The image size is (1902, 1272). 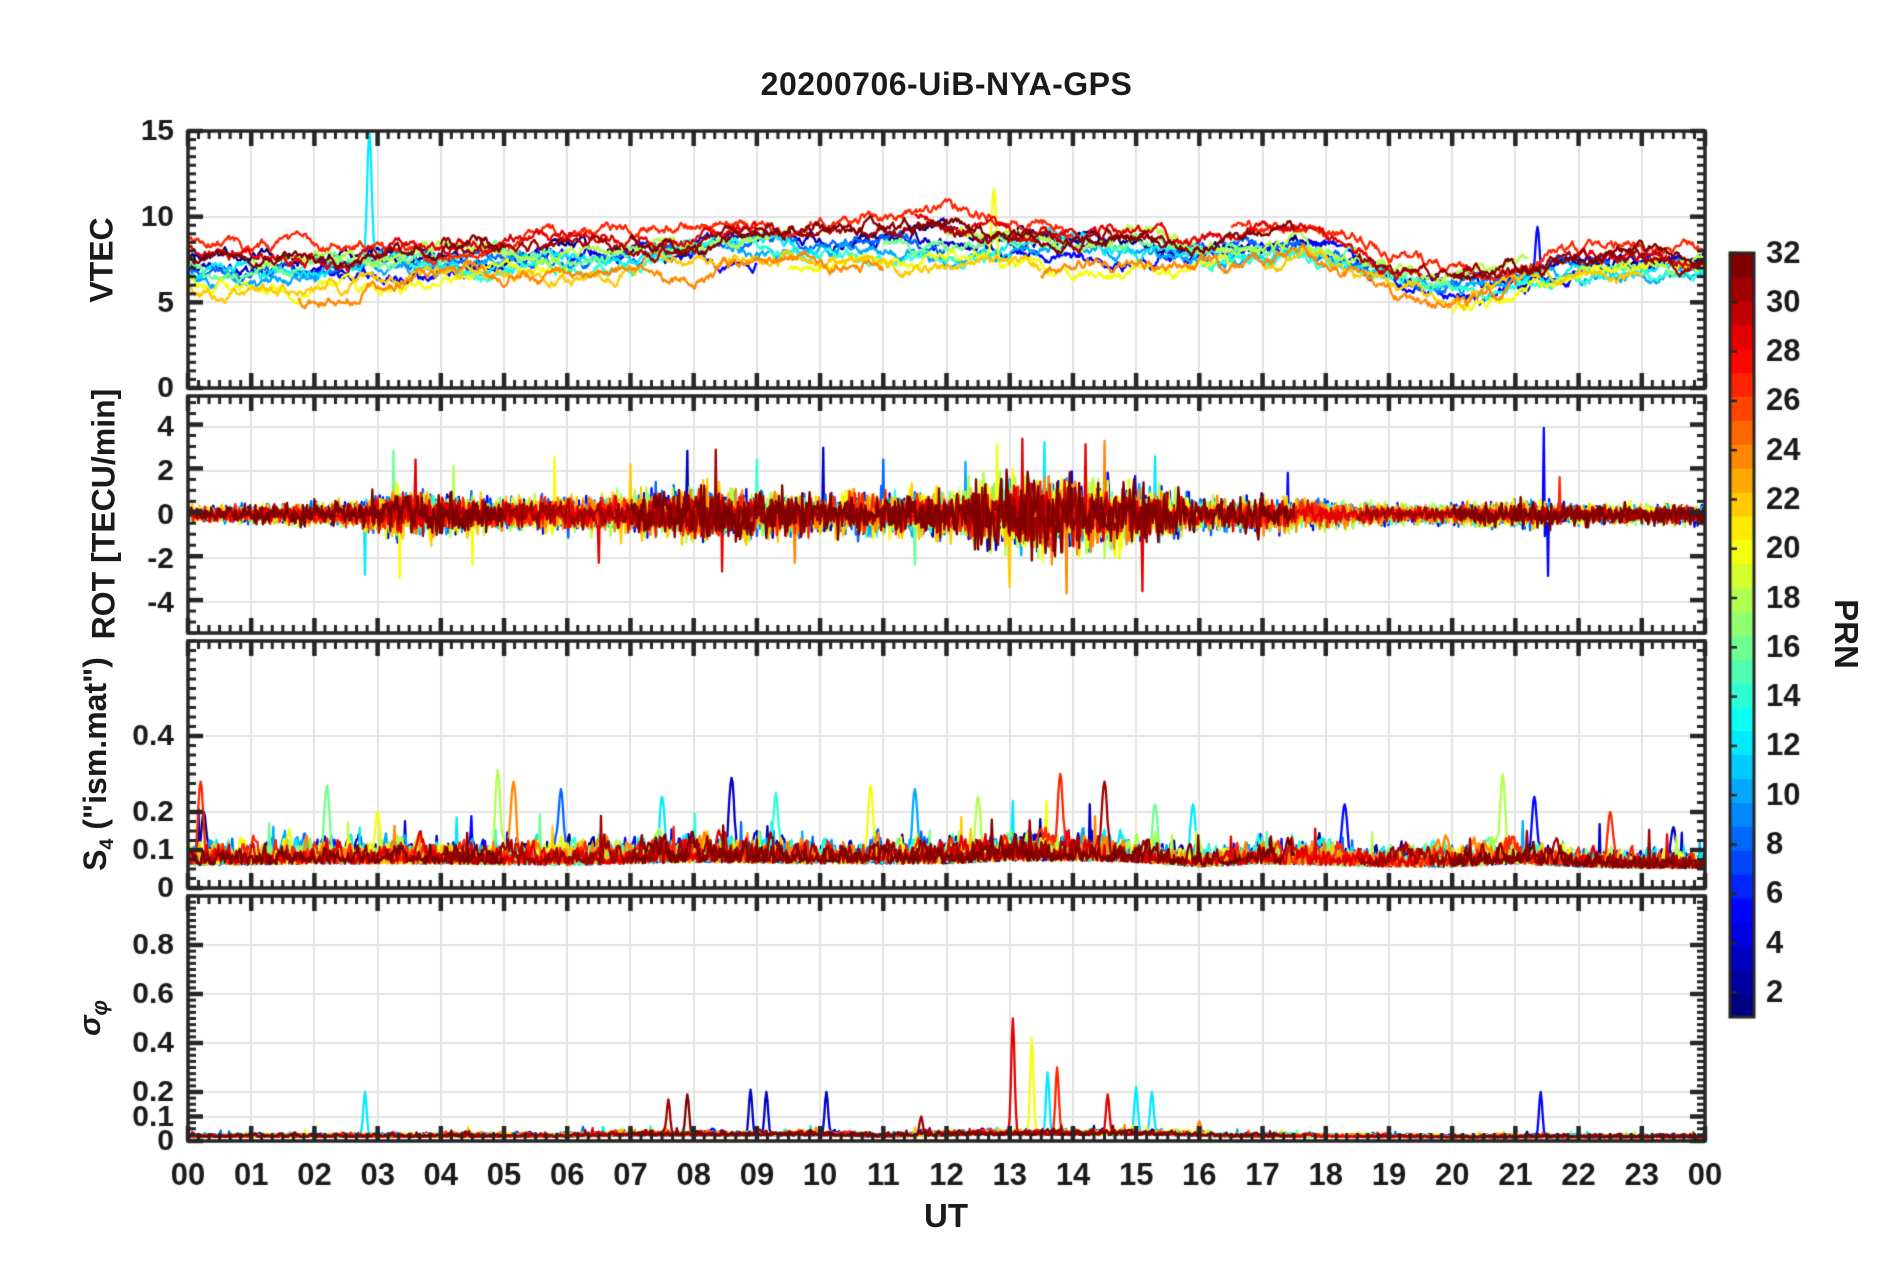 I want to click on ylabel-s4-sub: 4, so click(x=107, y=844).